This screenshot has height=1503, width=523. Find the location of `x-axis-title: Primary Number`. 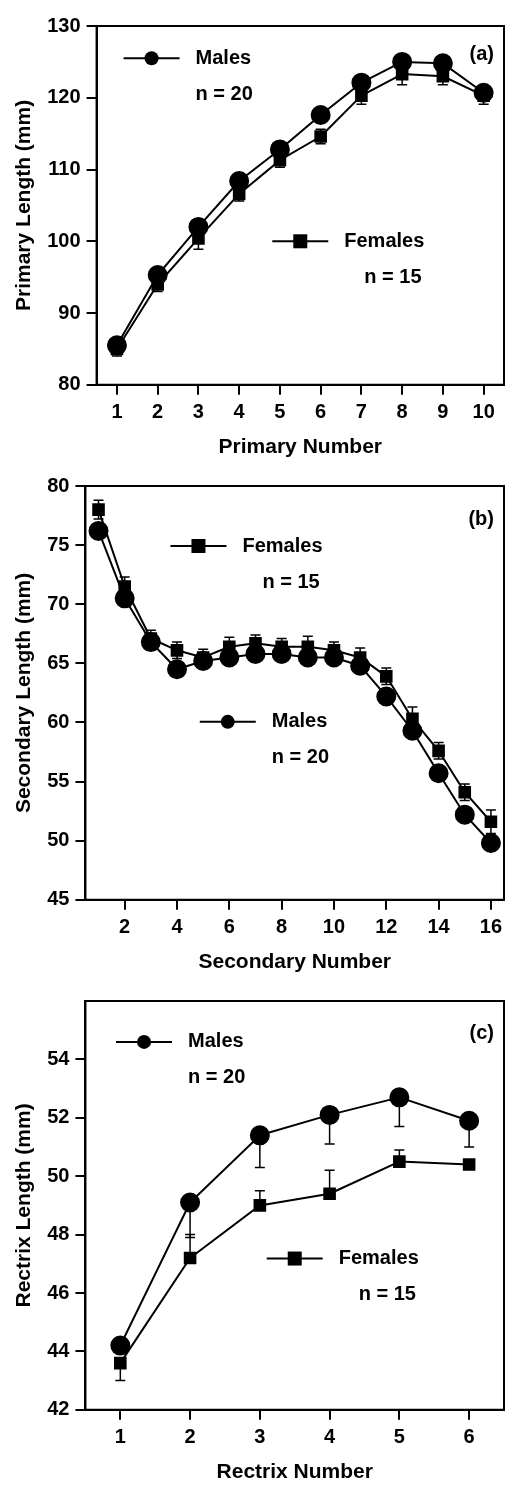

x-axis-title: Primary Number is located at coordinates (300, 446).